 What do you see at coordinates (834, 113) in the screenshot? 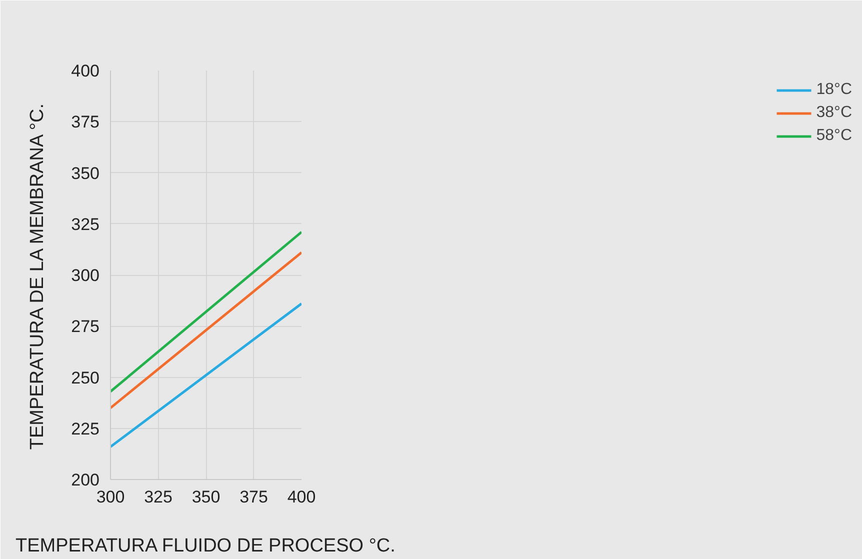
I see `legend-label: 38°C` at bounding box center [834, 113].